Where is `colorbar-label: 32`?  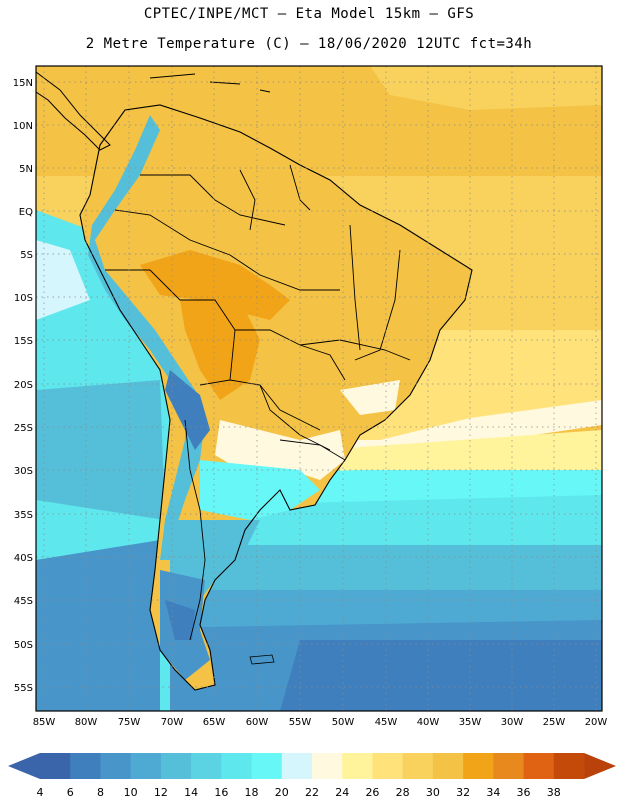 colorbar-label: 32 is located at coordinates (463, 792).